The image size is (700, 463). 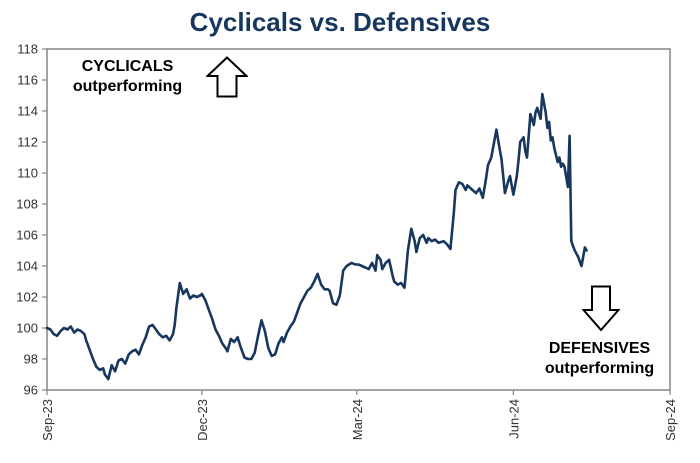 What do you see at coordinates (127, 86) in the screenshot?
I see `cyclicals-label-line2: outperforming` at bounding box center [127, 86].